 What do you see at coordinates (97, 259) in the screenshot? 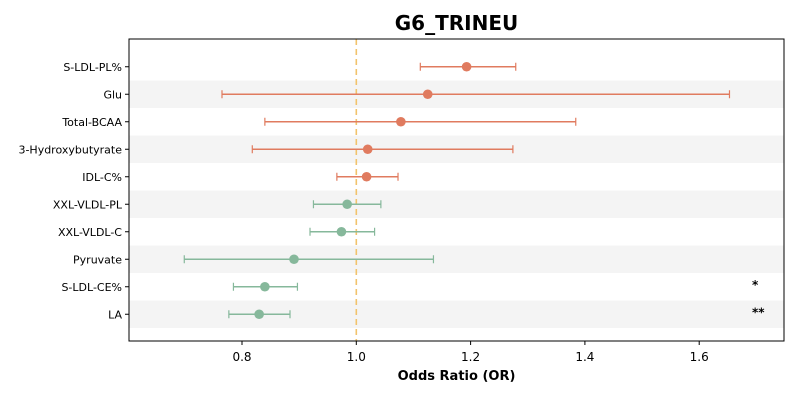
I see `y-tick-label: Pyruvate` at bounding box center [97, 259].